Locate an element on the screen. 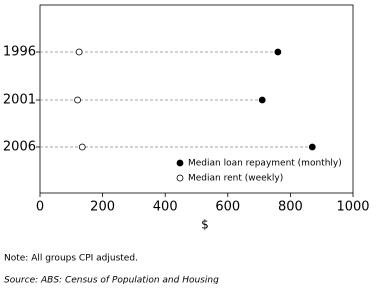 This screenshot has height=288, width=378. x-tick-label: 400 is located at coordinates (165, 207).